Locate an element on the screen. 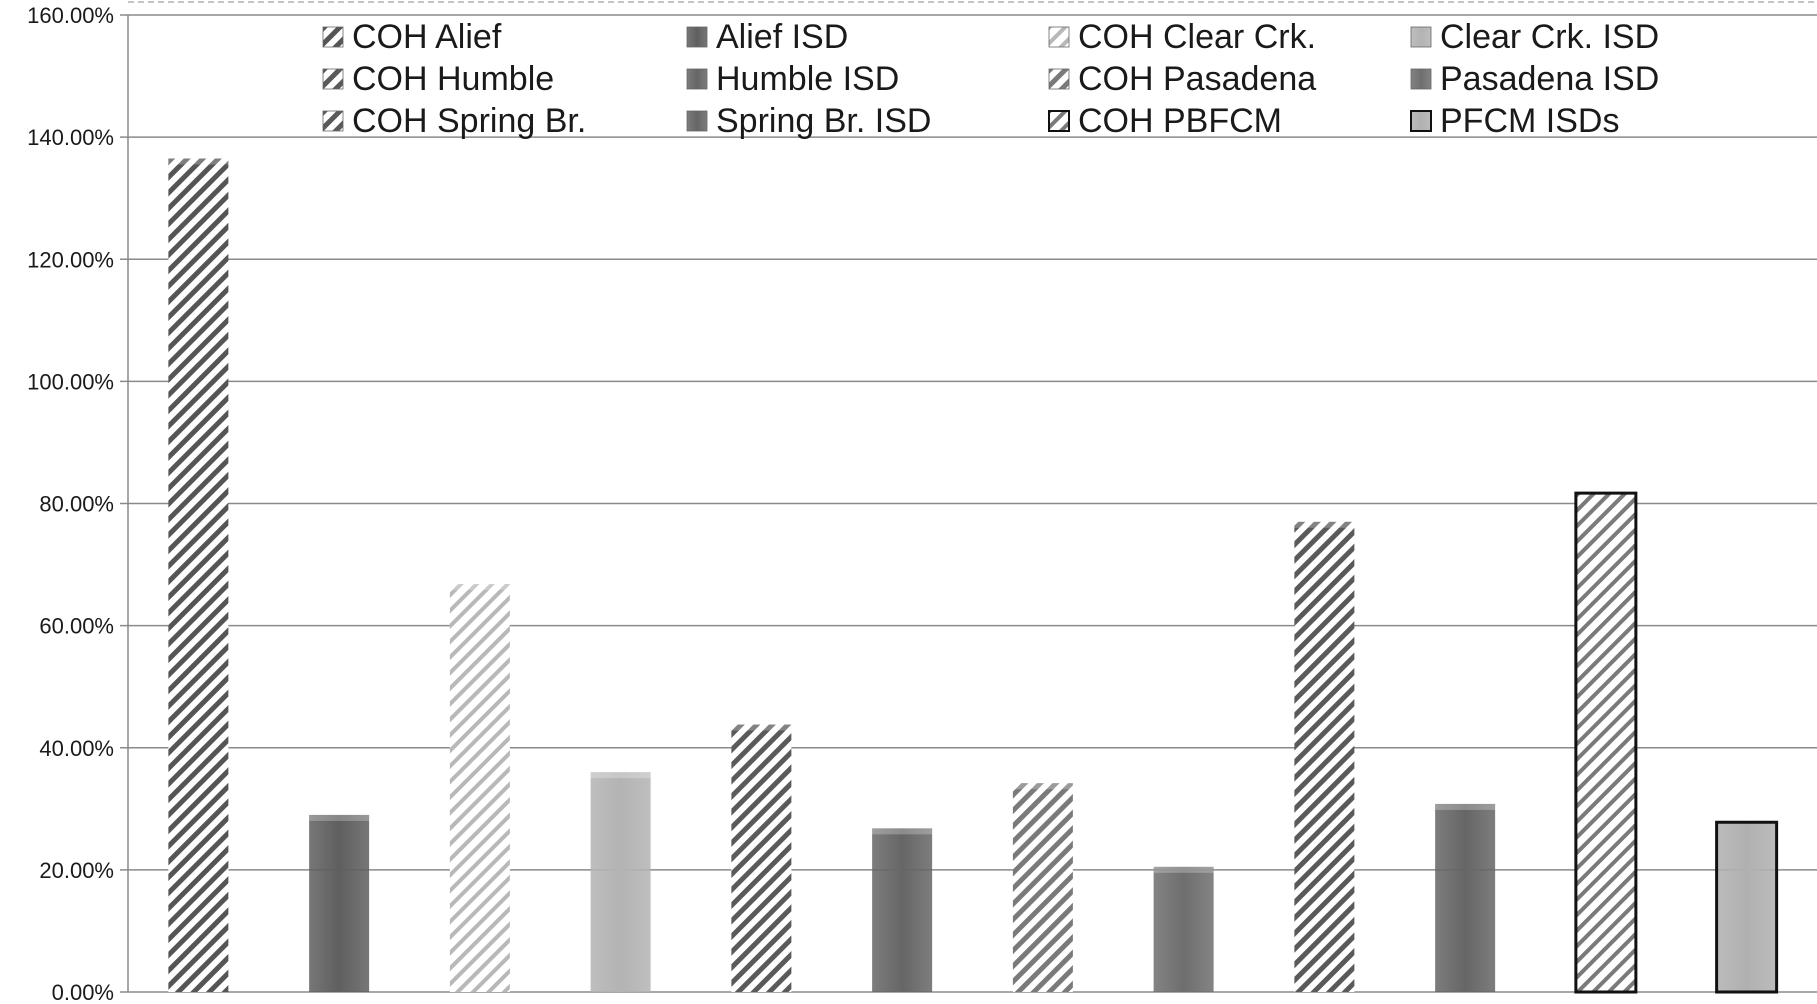 Image resolution: width=1817 pixels, height=1004 pixels. bar-clear-crk-isd is located at coordinates (620, 882).